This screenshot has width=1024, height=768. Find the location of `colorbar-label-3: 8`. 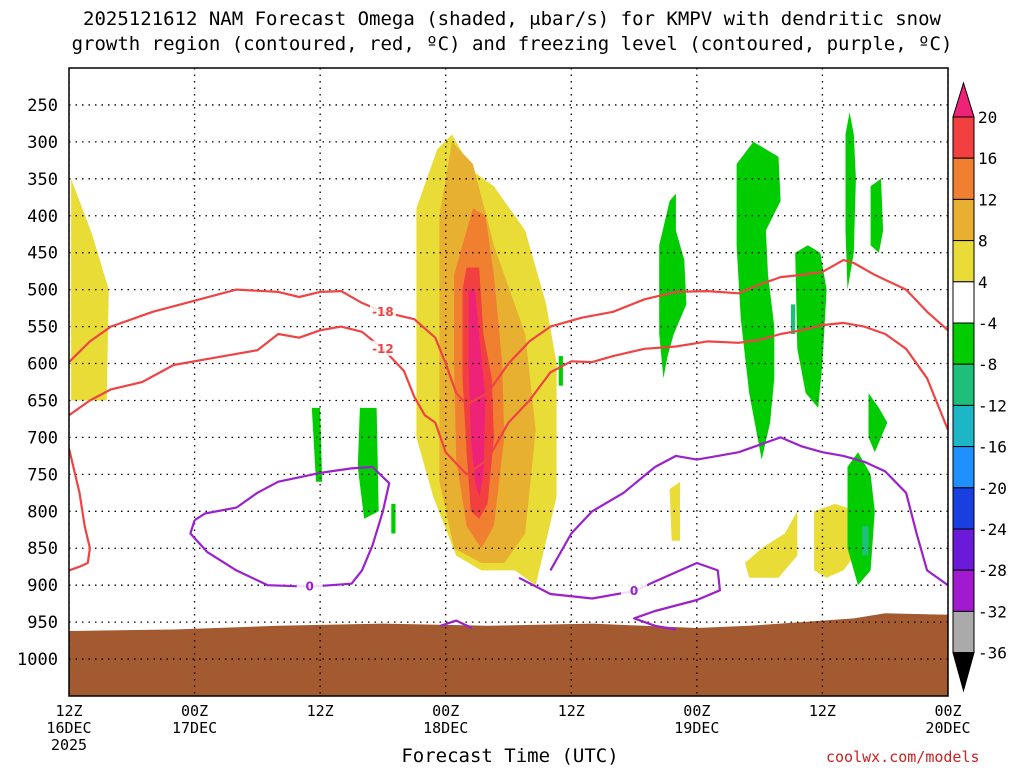

colorbar-label-3: 8 is located at coordinates (983, 241).